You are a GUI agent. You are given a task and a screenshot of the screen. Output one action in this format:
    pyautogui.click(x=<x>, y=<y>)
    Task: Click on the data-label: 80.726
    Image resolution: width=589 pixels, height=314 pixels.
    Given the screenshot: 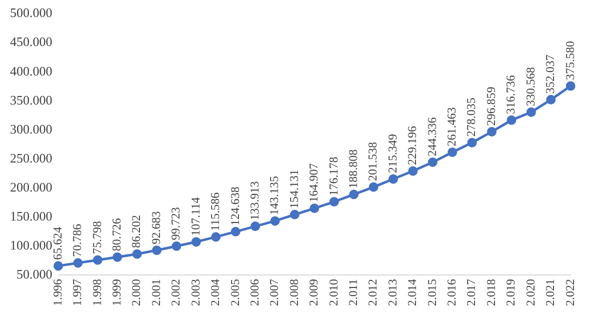 What is the action you would take?
    pyautogui.click(x=117, y=235)
    